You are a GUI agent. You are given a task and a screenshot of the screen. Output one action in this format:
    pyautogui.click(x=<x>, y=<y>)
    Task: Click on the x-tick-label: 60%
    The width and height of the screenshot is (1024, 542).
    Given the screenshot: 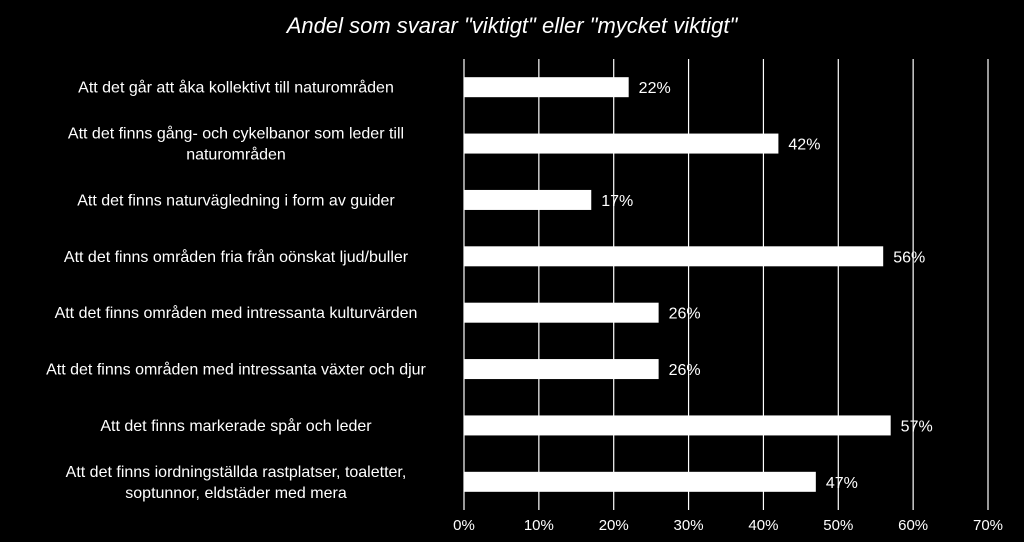 What is the action you would take?
    pyautogui.click(x=913, y=525)
    